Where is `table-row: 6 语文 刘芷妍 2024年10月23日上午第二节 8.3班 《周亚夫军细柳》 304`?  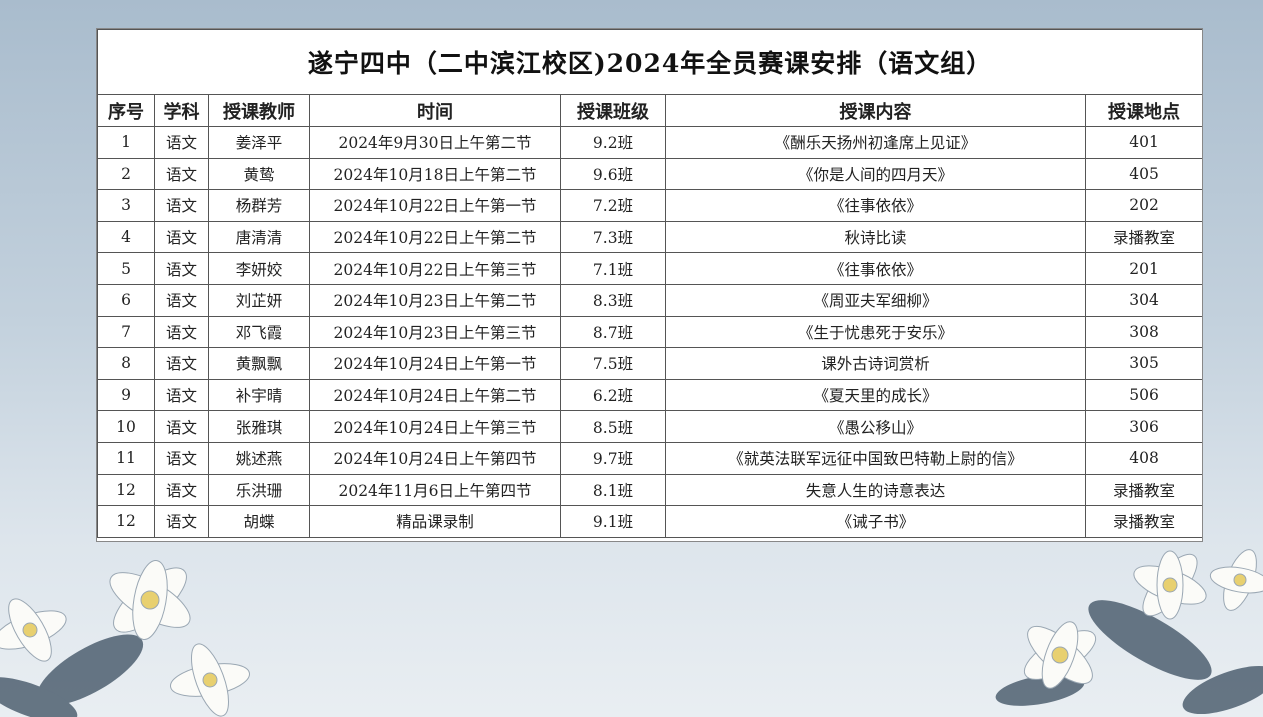
table-row: 6 语文 刘芷妍 2024年10月23日上午第二节 8.3班 《周亚夫军细柳》 304 is located at coordinates (649, 300).